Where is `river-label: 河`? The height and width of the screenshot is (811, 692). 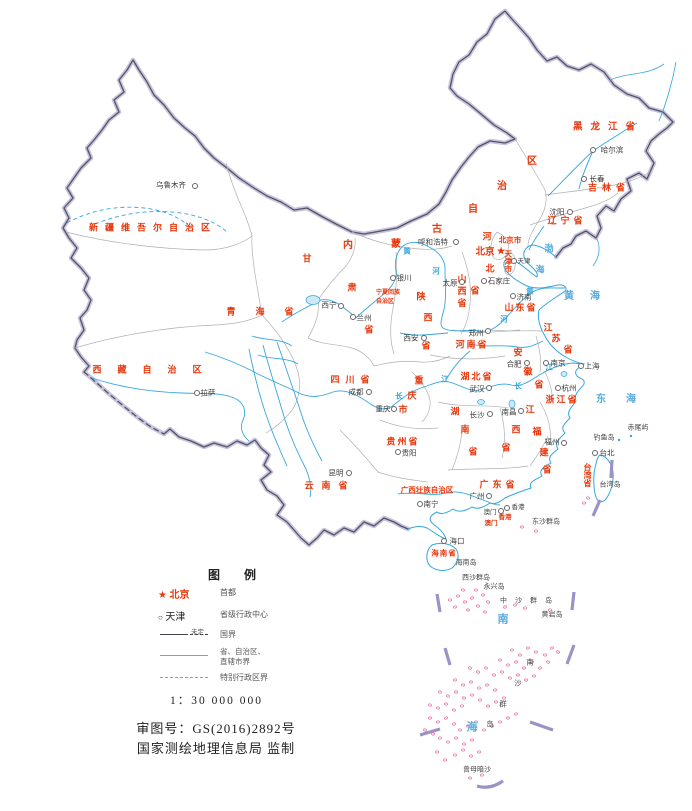 river-label: 河 is located at coordinates (436, 271).